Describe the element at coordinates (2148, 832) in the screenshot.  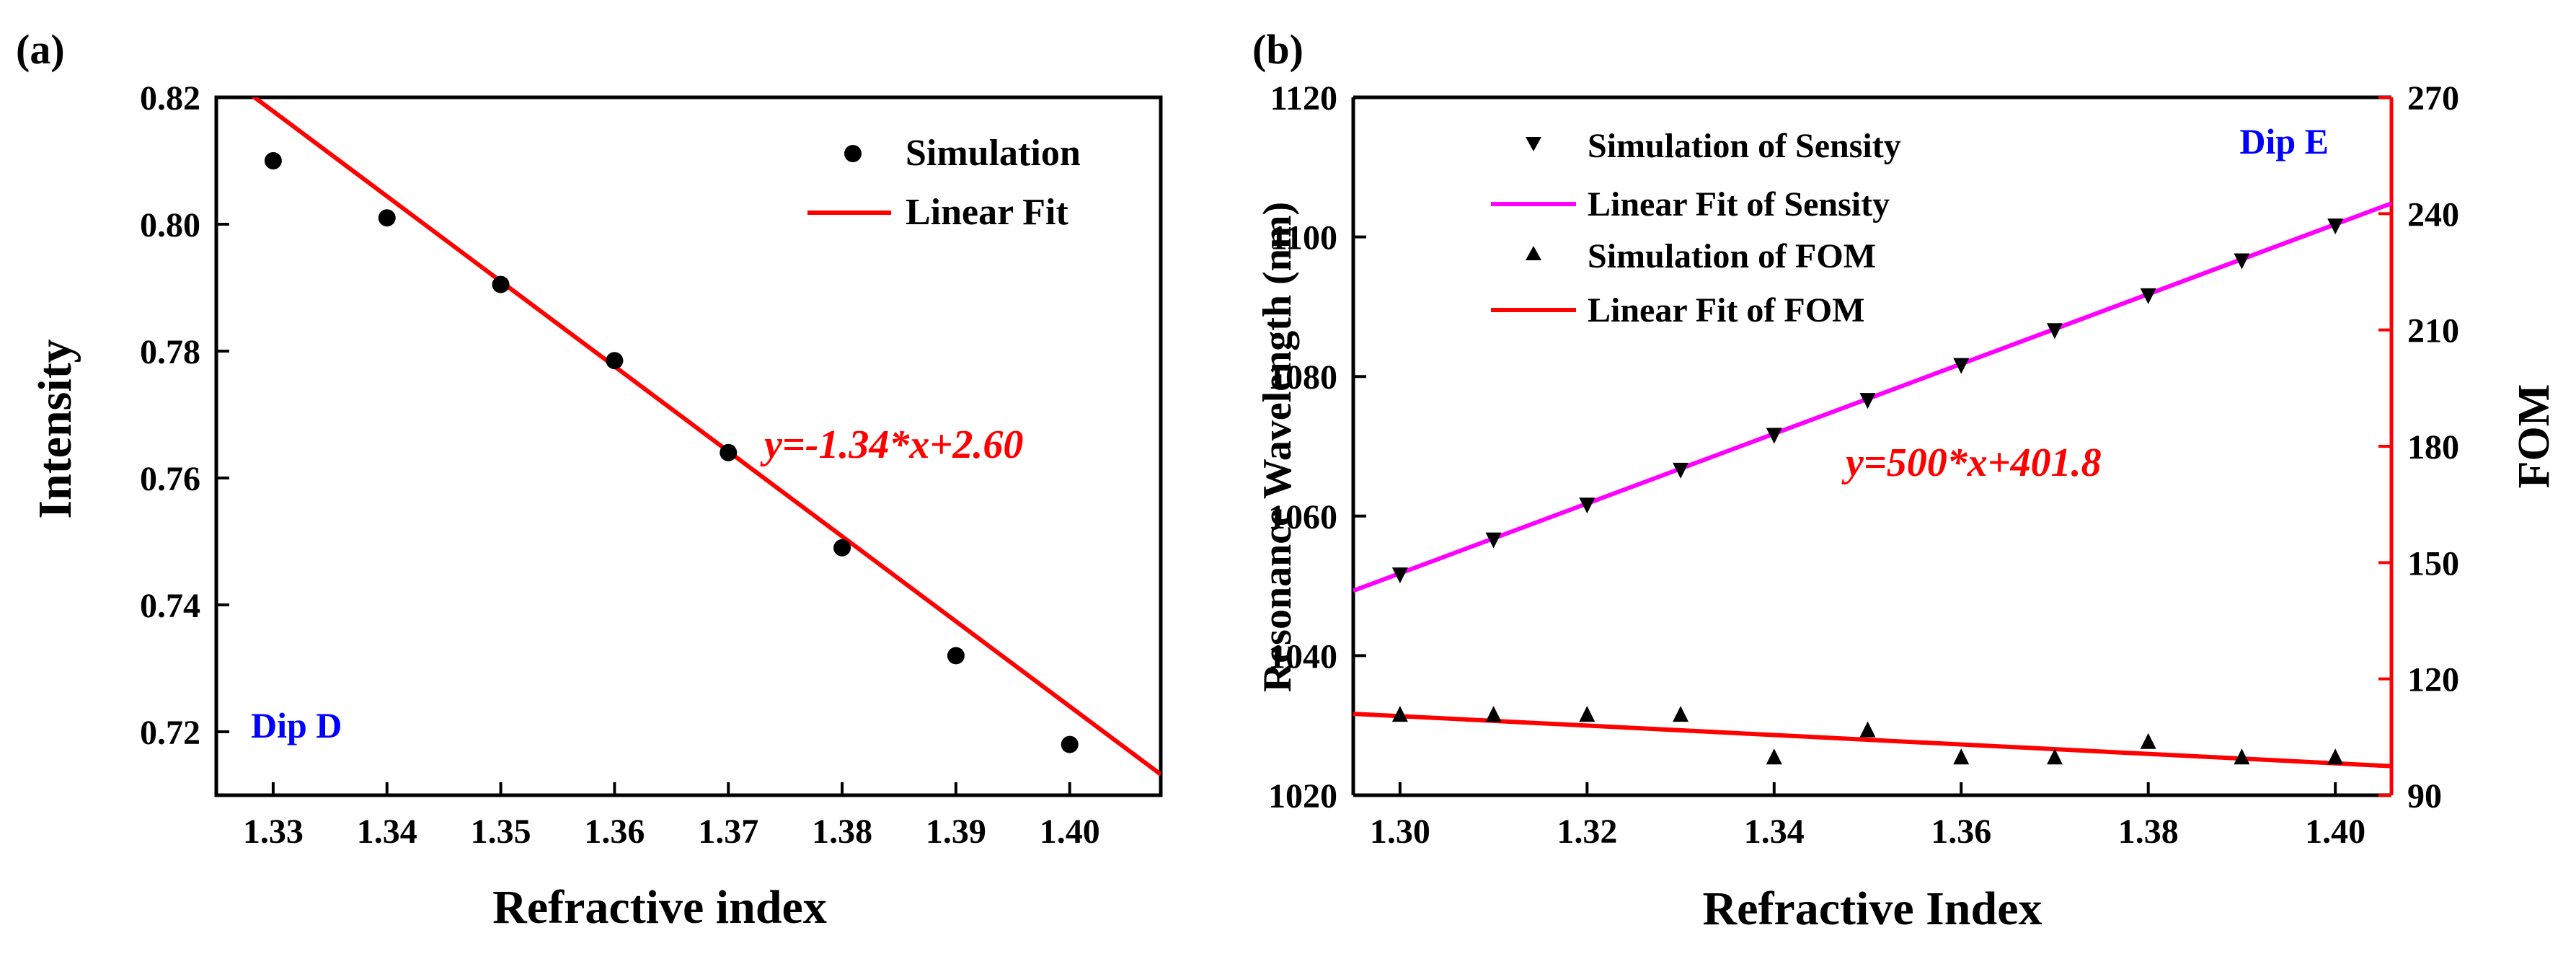
I see `panel-b-x-tick-label: 1.38` at that location.